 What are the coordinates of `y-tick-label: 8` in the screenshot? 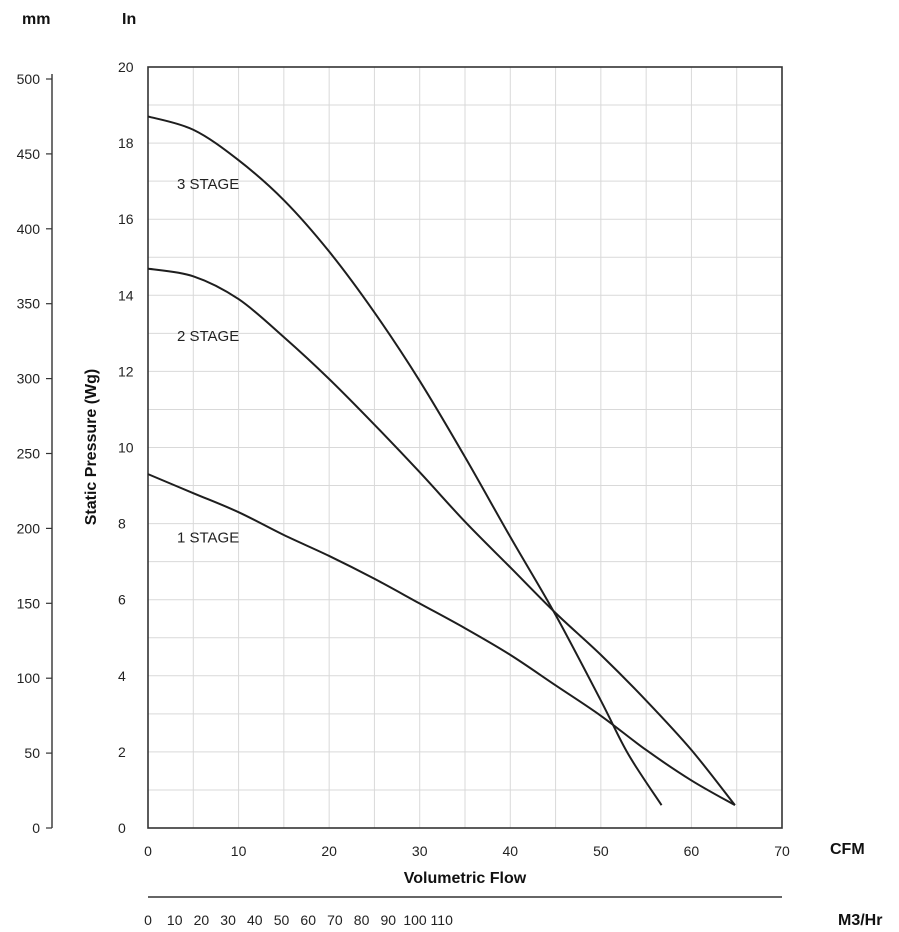 It's located at (122, 524).